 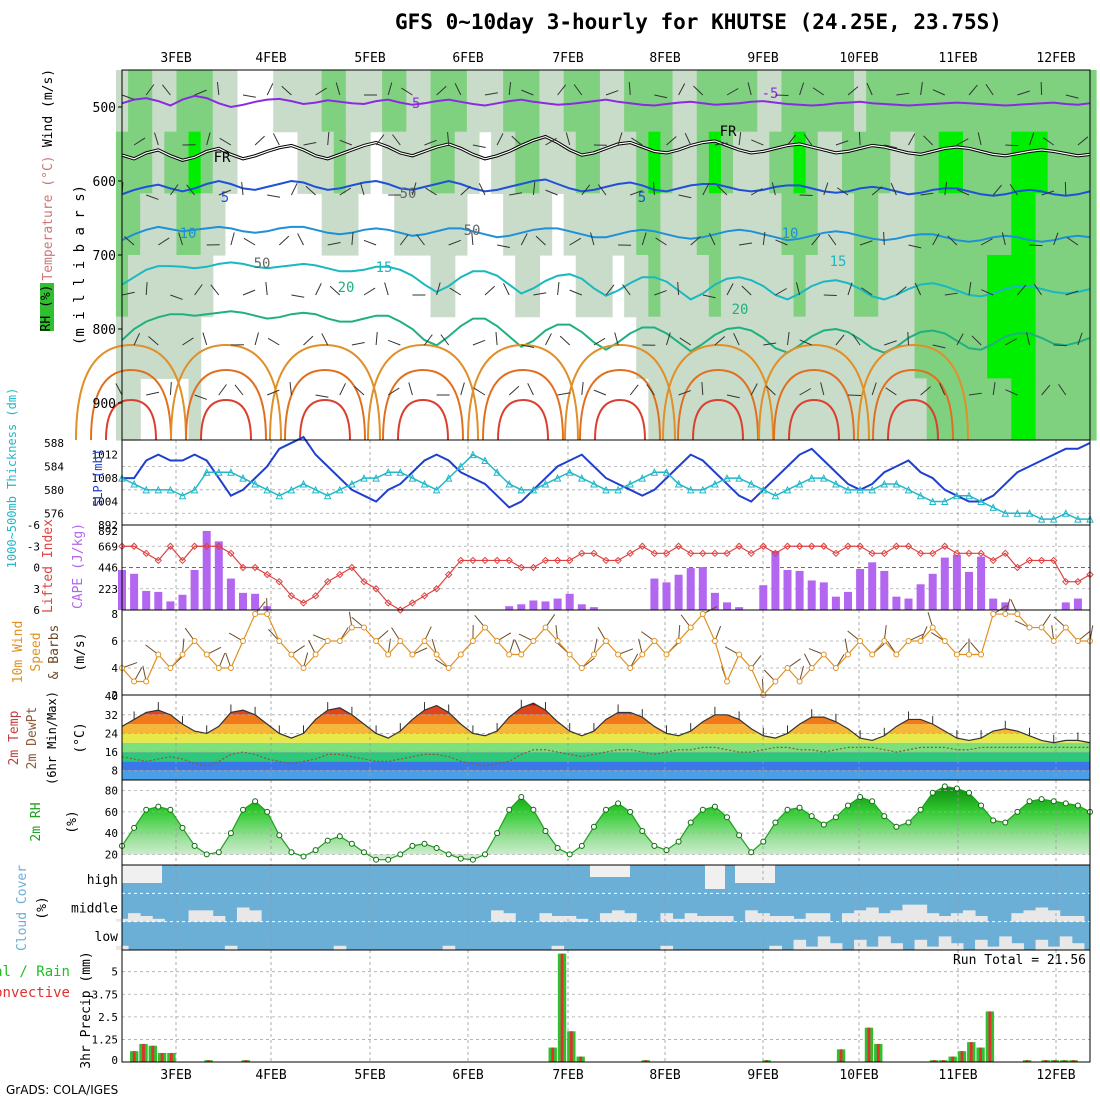 I want to click on temp-axis-label-3: (6hr Min/Max), so click(x=52, y=738).